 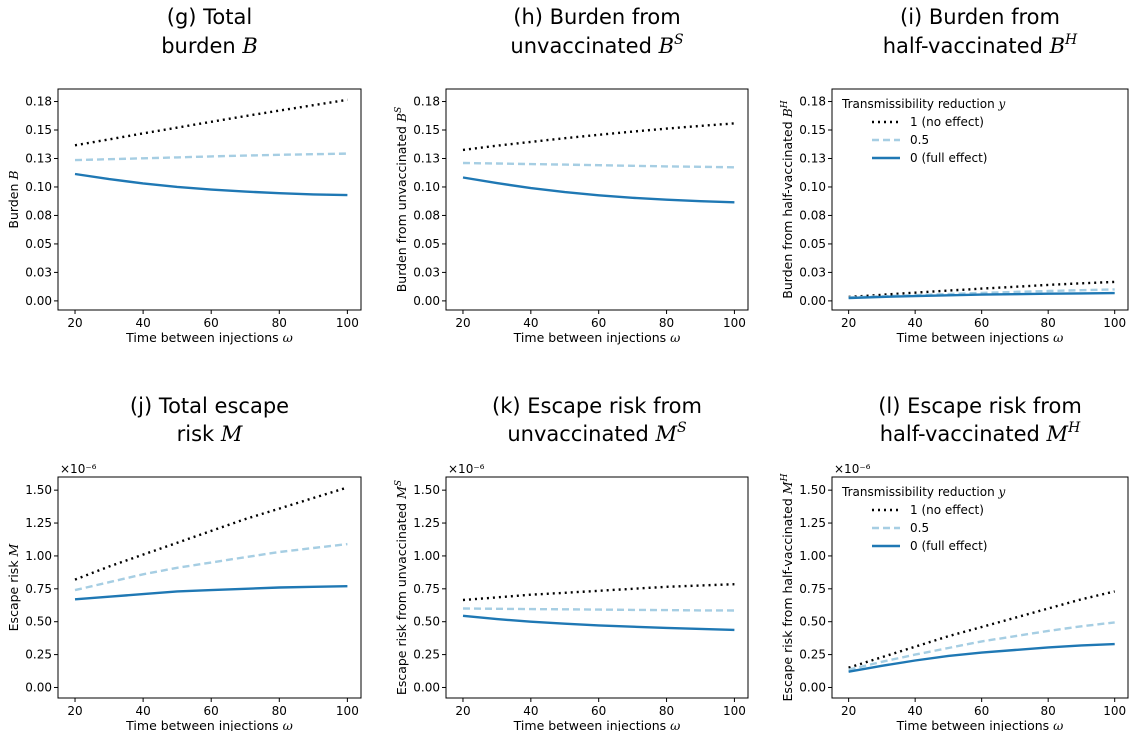 What do you see at coordinates (209, 46) in the screenshot?
I see `panel-title-line2: burden B` at bounding box center [209, 46].